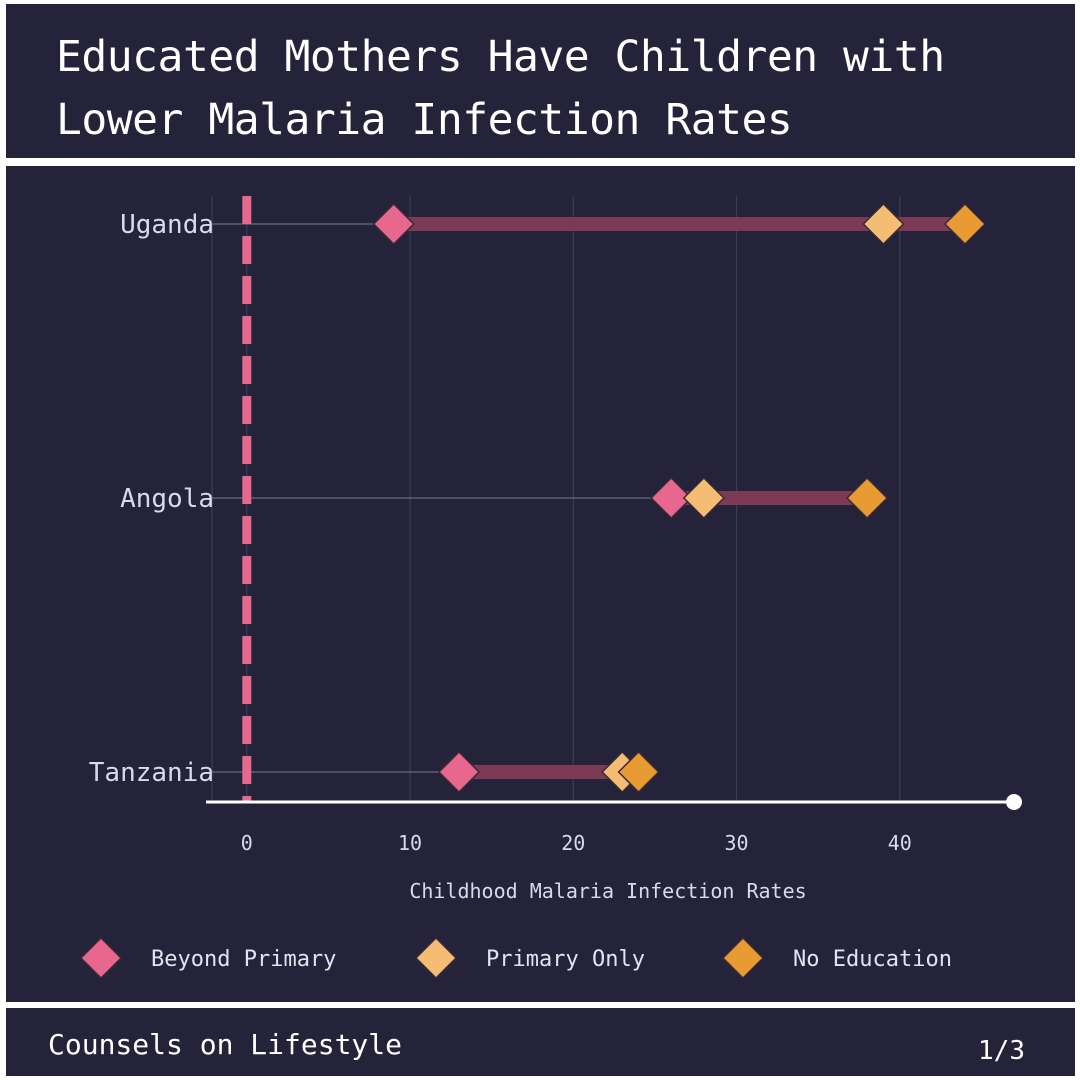 The height and width of the screenshot is (1080, 1080). What do you see at coordinates (743, 958) in the screenshot?
I see `legend-swatch-no-education` at bounding box center [743, 958].